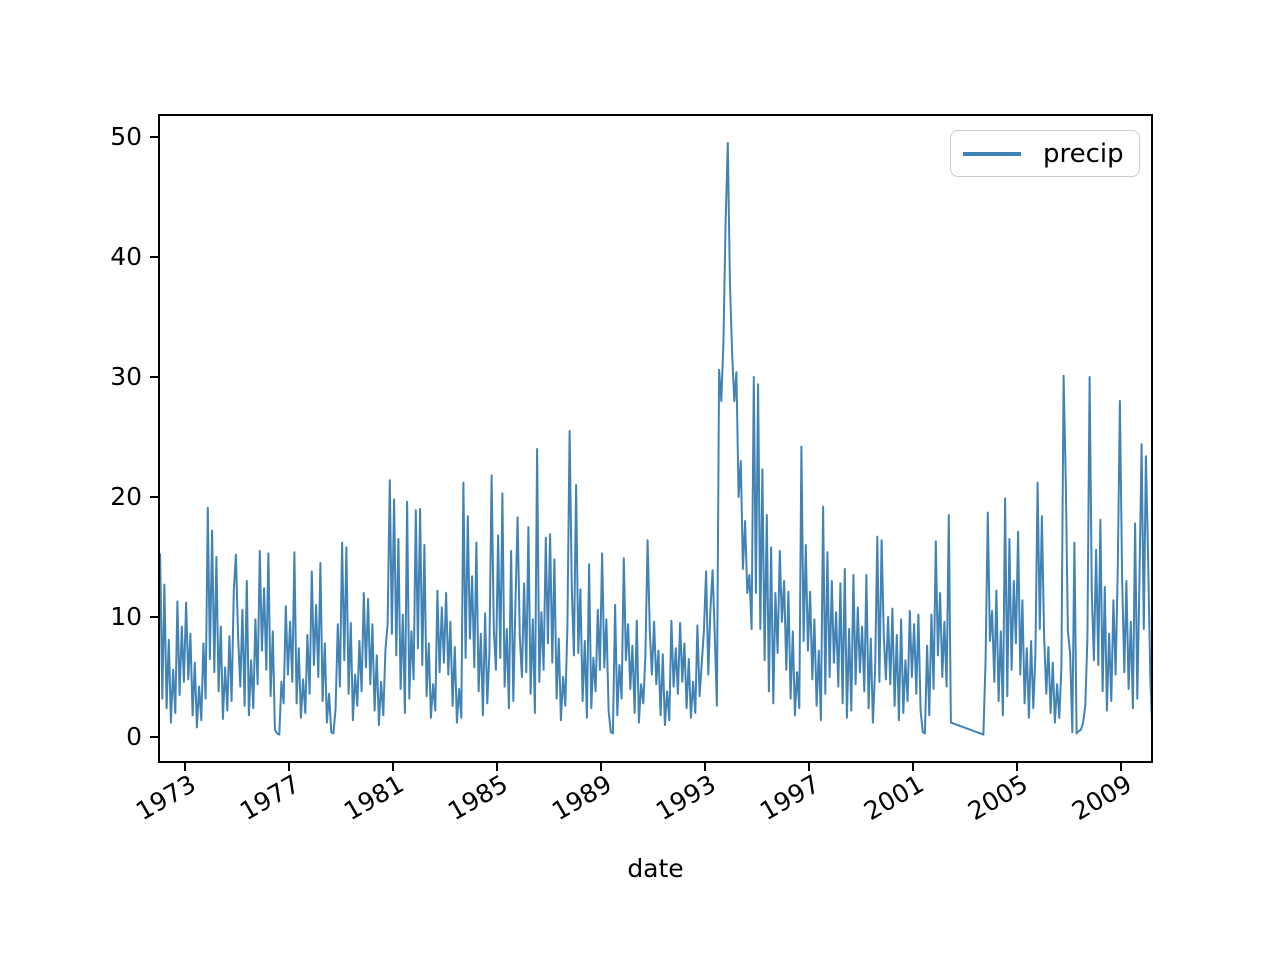  Describe the element at coordinates (992, 153) in the screenshot. I see `legend-line-swatch` at that location.